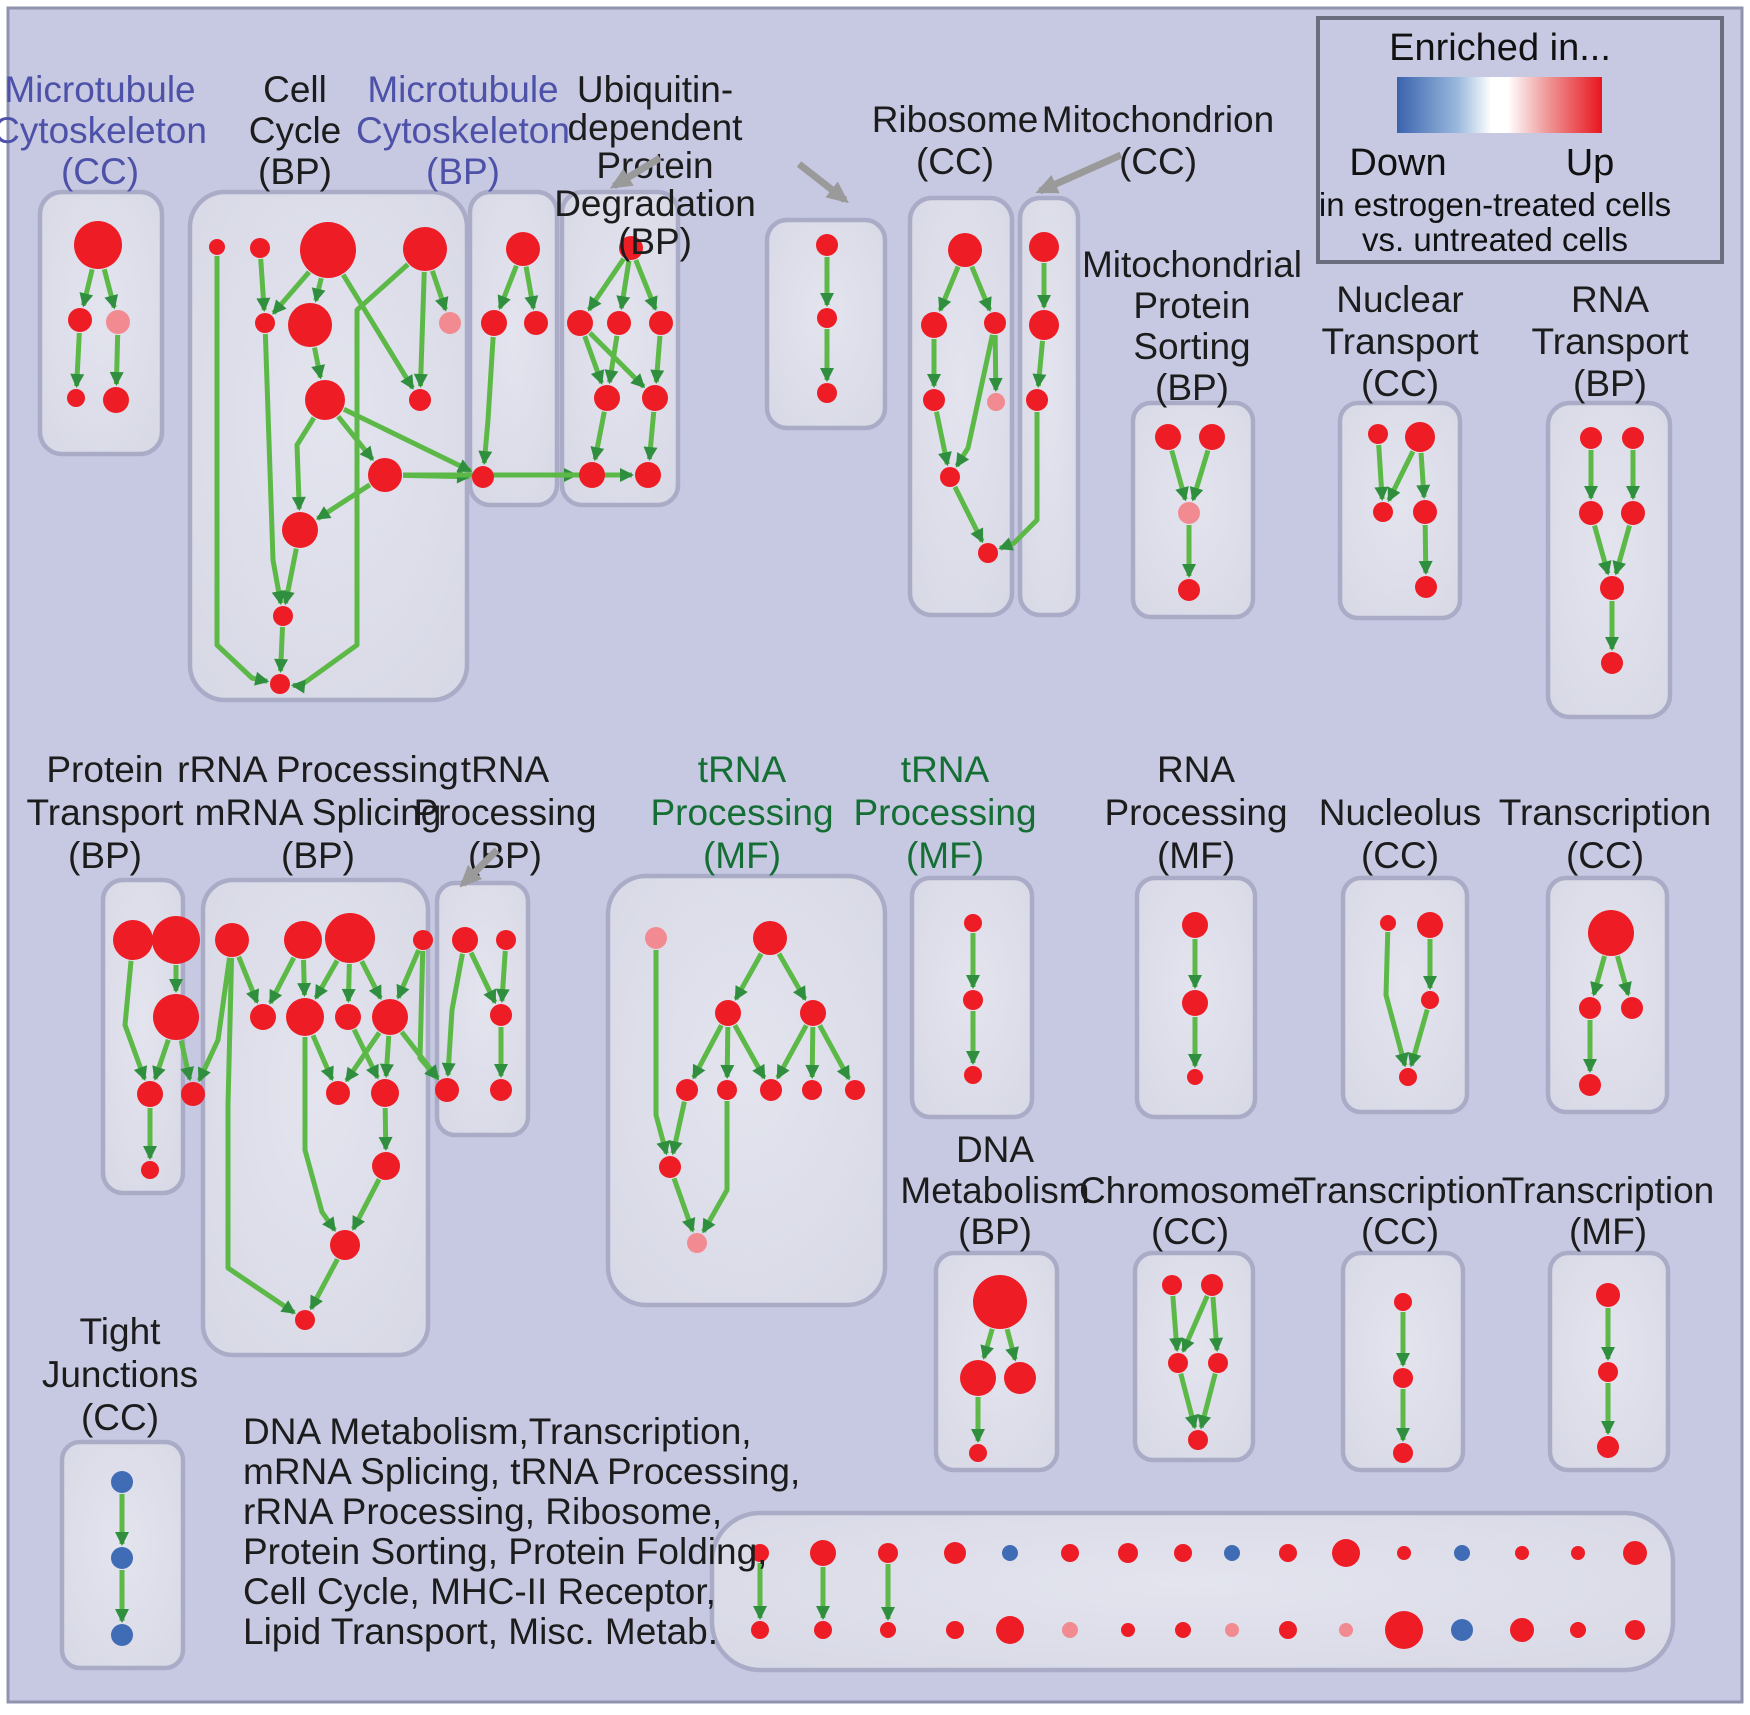 The image size is (1750, 1715). I want to click on cluster-label-trna-processing-mf-large: tRNA, so click(742, 769).